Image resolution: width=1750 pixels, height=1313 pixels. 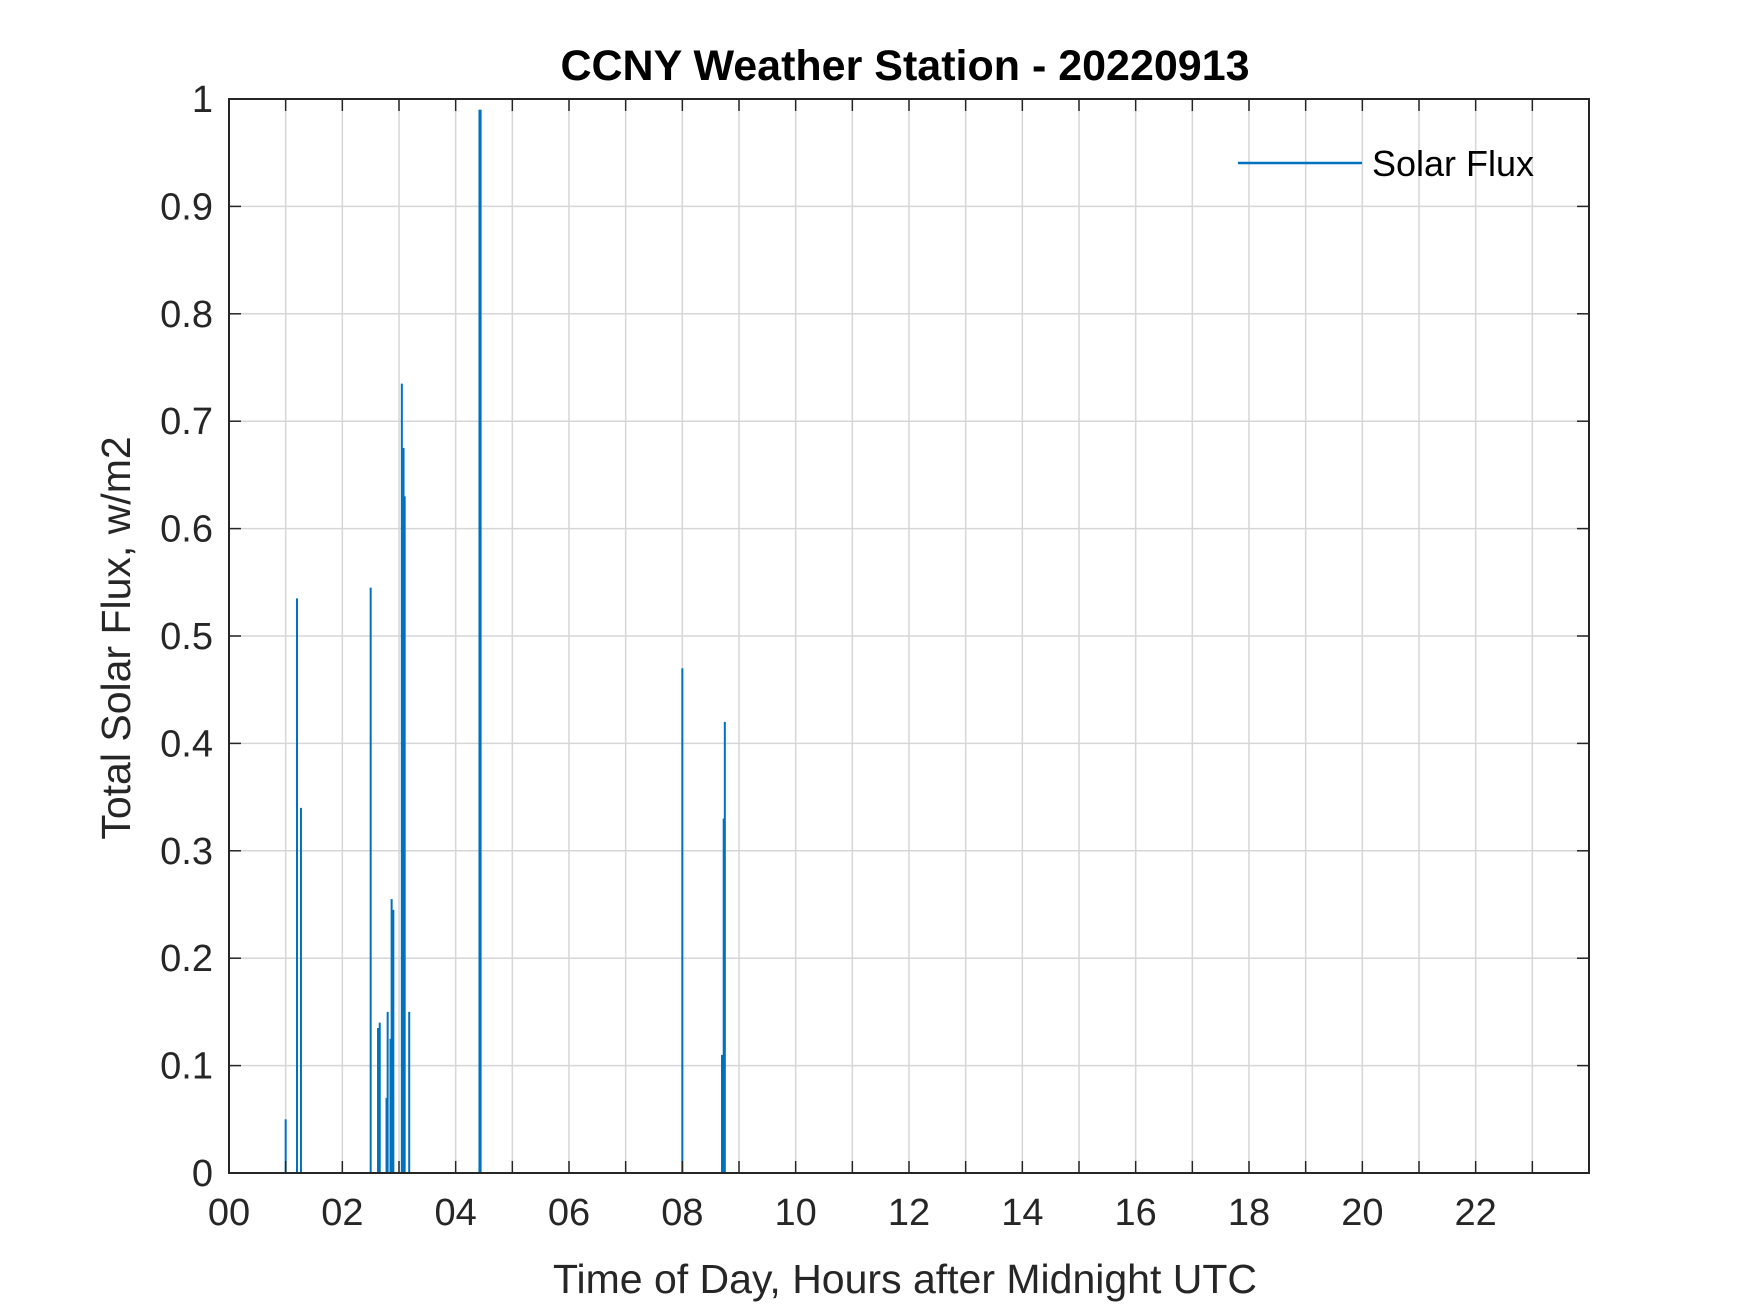 What do you see at coordinates (909, 1213) in the screenshot?
I see `x-tick-label: 12` at bounding box center [909, 1213].